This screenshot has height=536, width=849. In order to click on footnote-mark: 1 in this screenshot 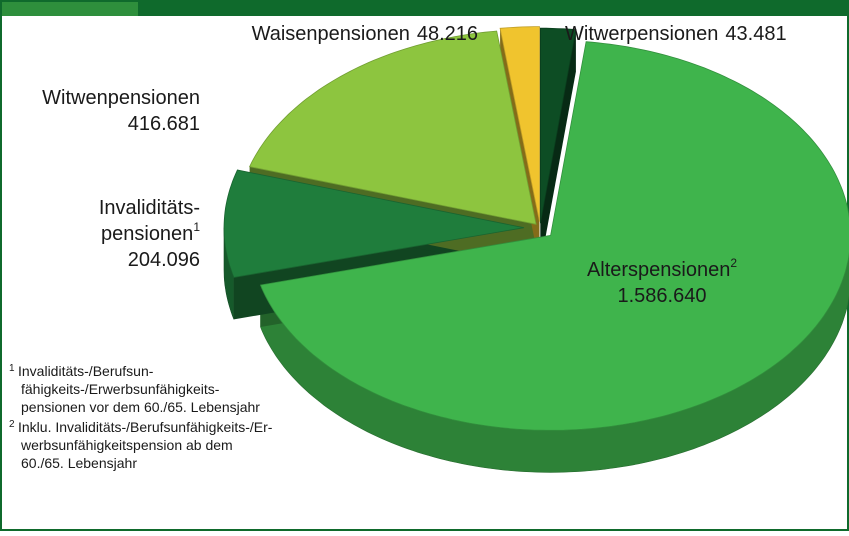, I will do `click(12, 368)`.